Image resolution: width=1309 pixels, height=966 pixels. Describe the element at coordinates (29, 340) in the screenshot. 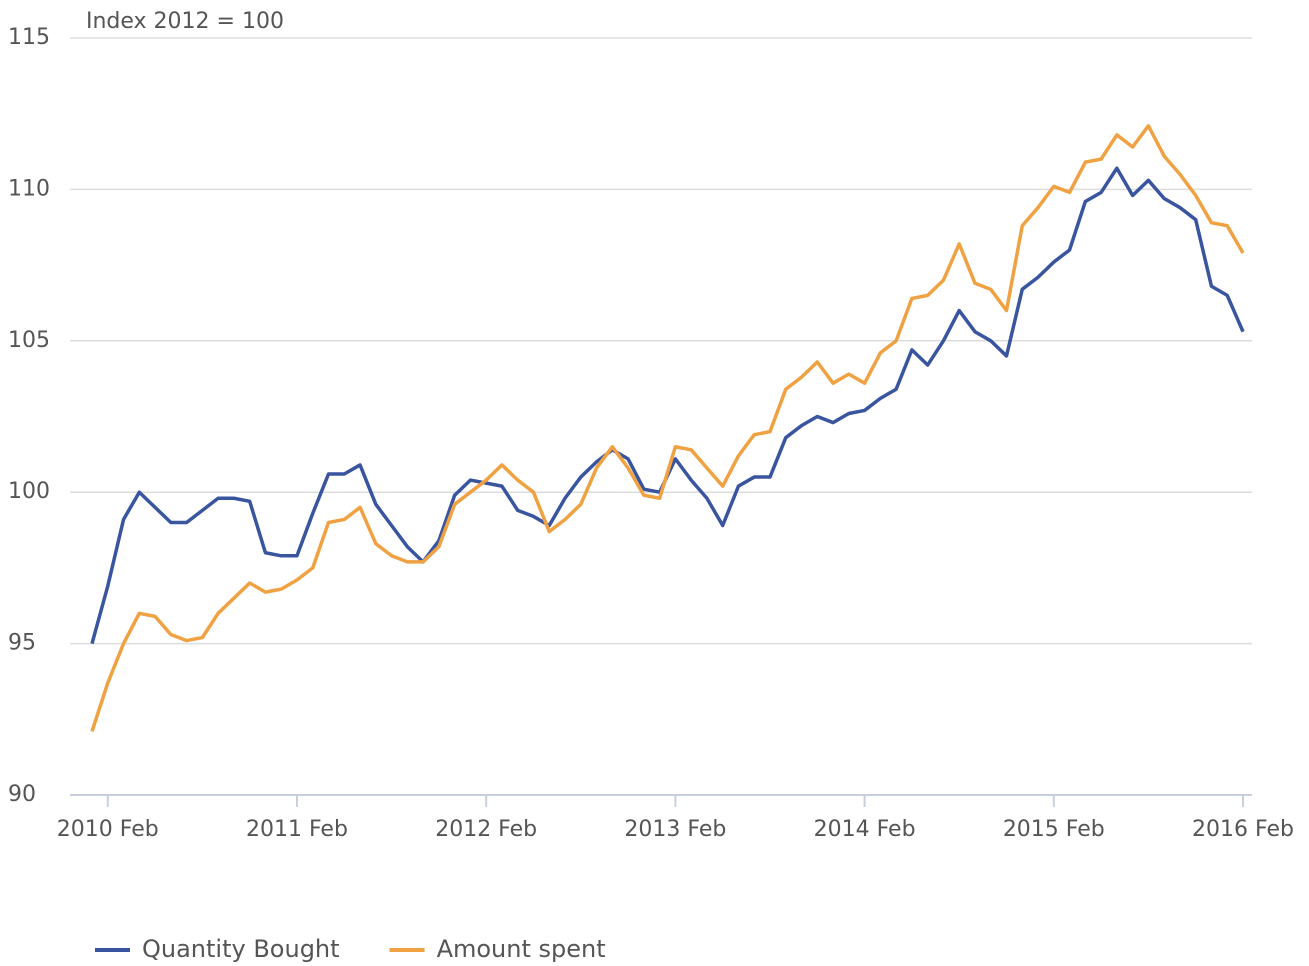

I see `y-tick-label: 105` at that location.